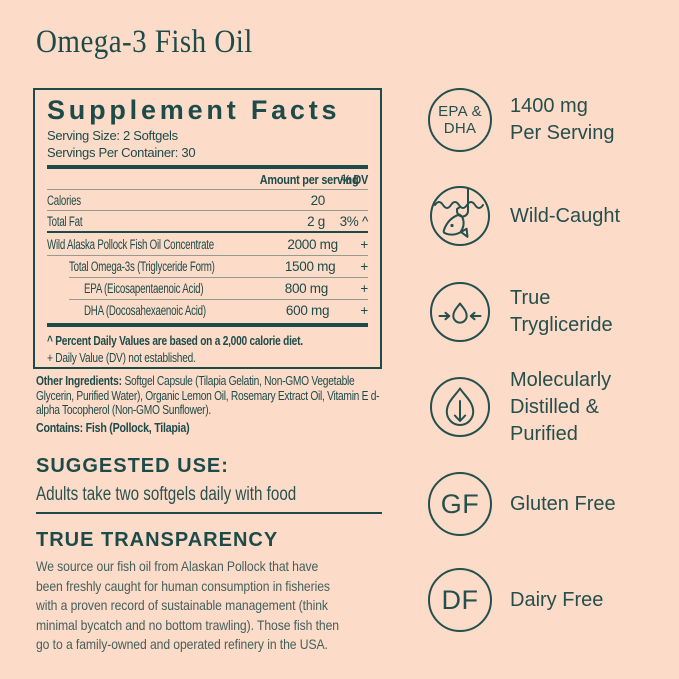 The image size is (679, 679). I want to click on contains-label: Contains:, so click(59, 427).